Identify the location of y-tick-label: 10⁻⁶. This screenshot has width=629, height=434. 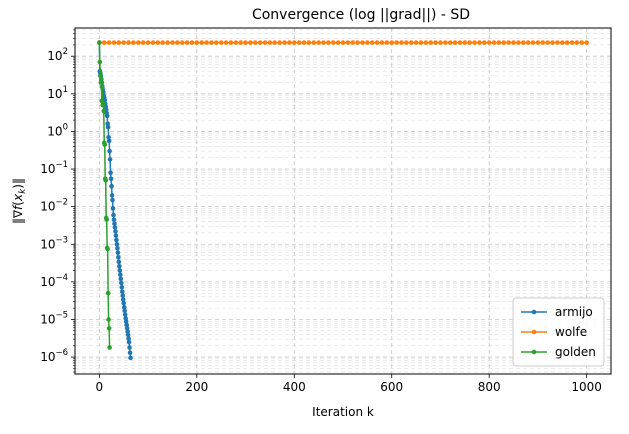
(54, 356).